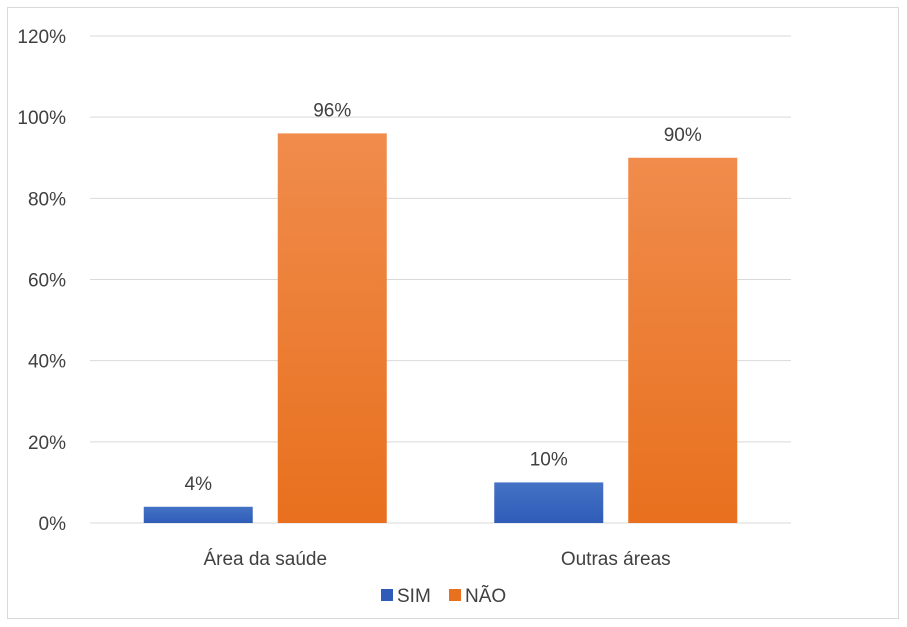  Describe the element at coordinates (549, 459) in the screenshot. I see `data-label: 10%` at that location.